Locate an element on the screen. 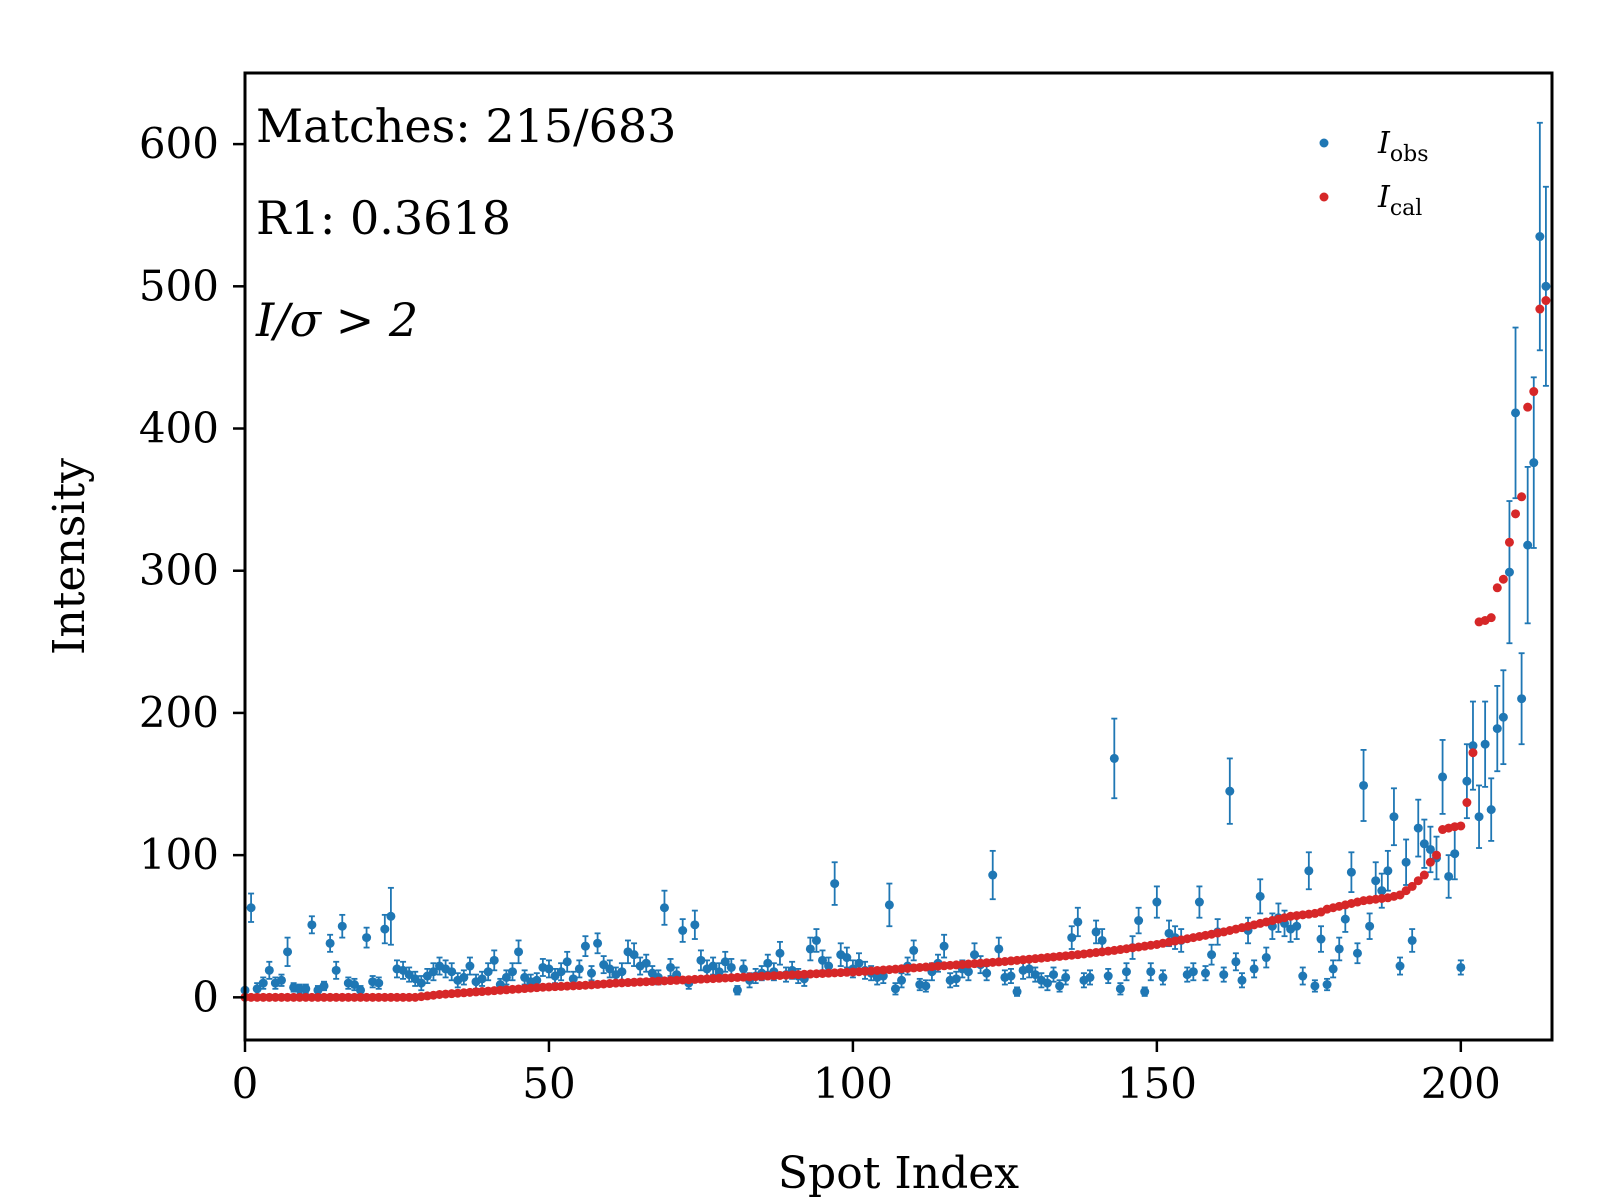 This screenshot has width=1620, height=1200. x-axis-label: Spot Index is located at coordinates (898, 1173).